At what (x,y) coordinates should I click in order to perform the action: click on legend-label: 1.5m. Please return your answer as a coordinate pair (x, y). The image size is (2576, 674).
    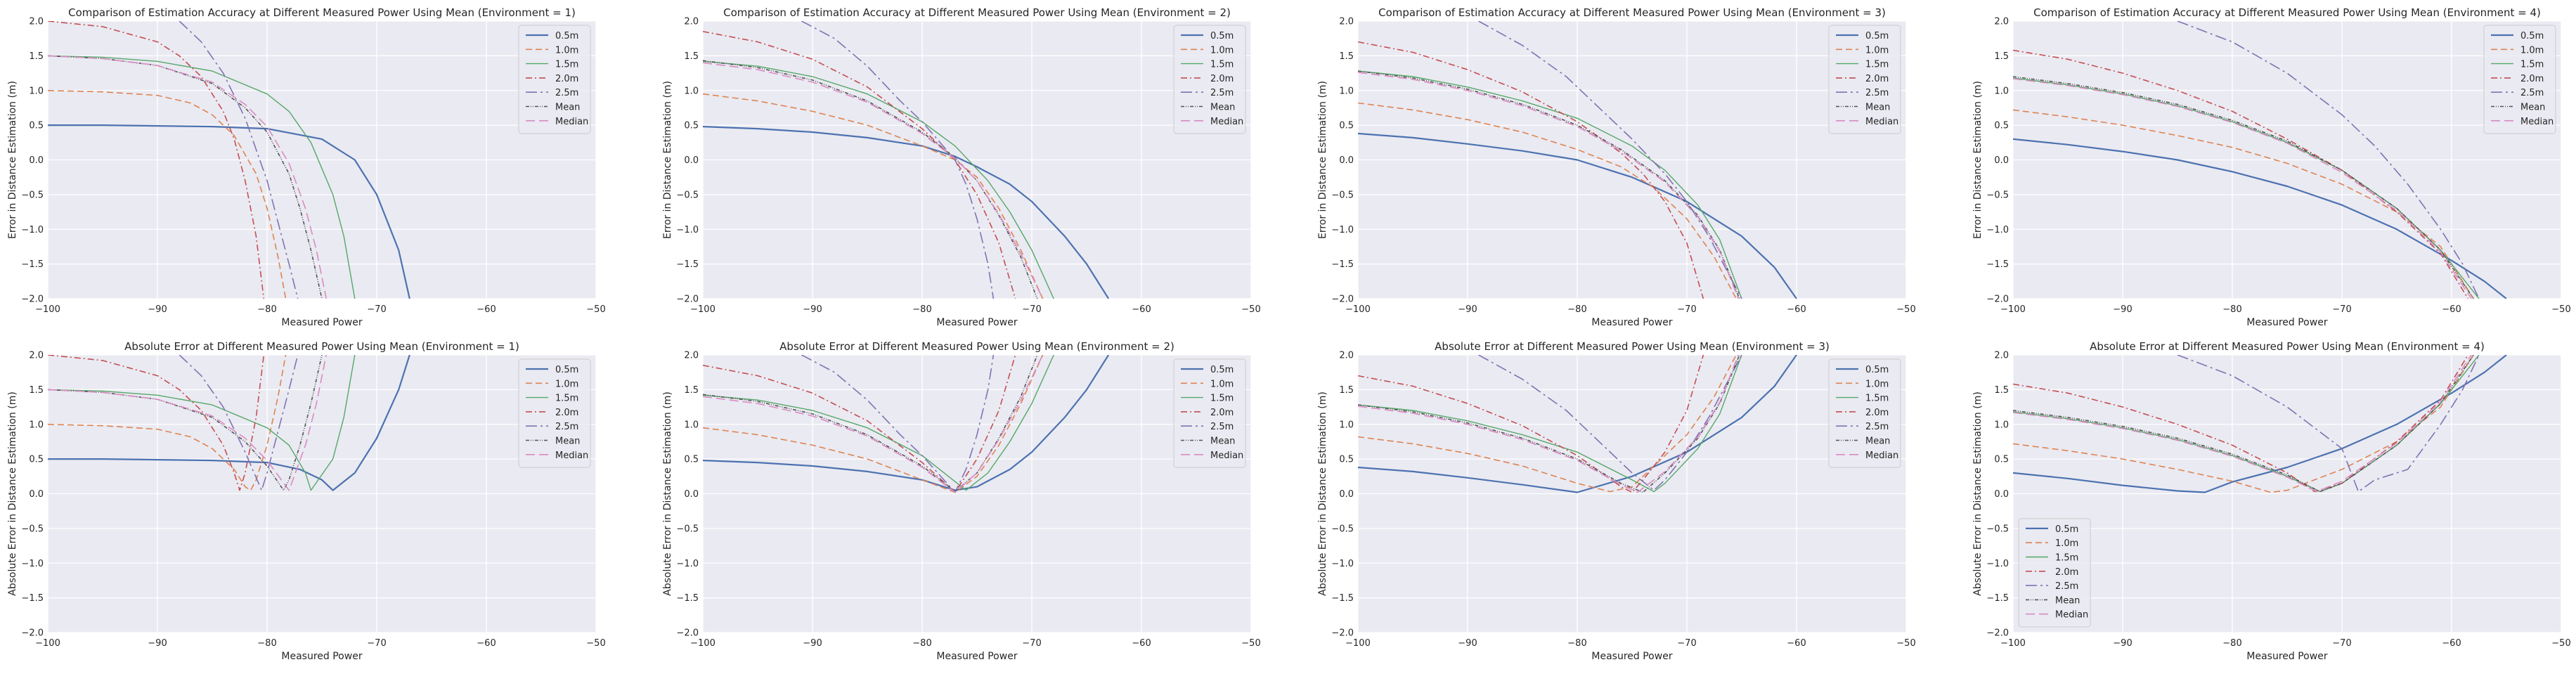
    Looking at the image, I should click on (2066, 558).